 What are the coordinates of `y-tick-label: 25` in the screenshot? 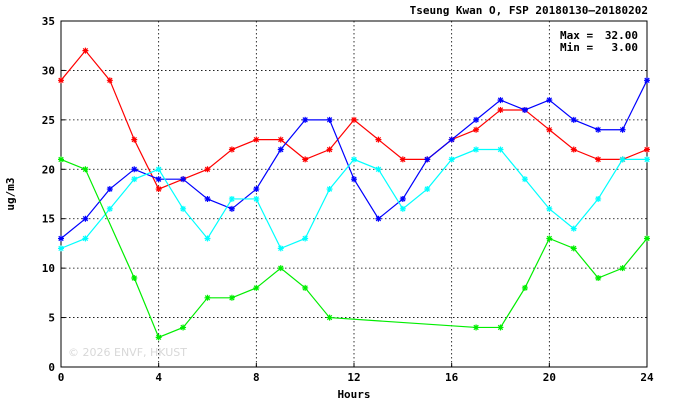 It's located at (48, 120).